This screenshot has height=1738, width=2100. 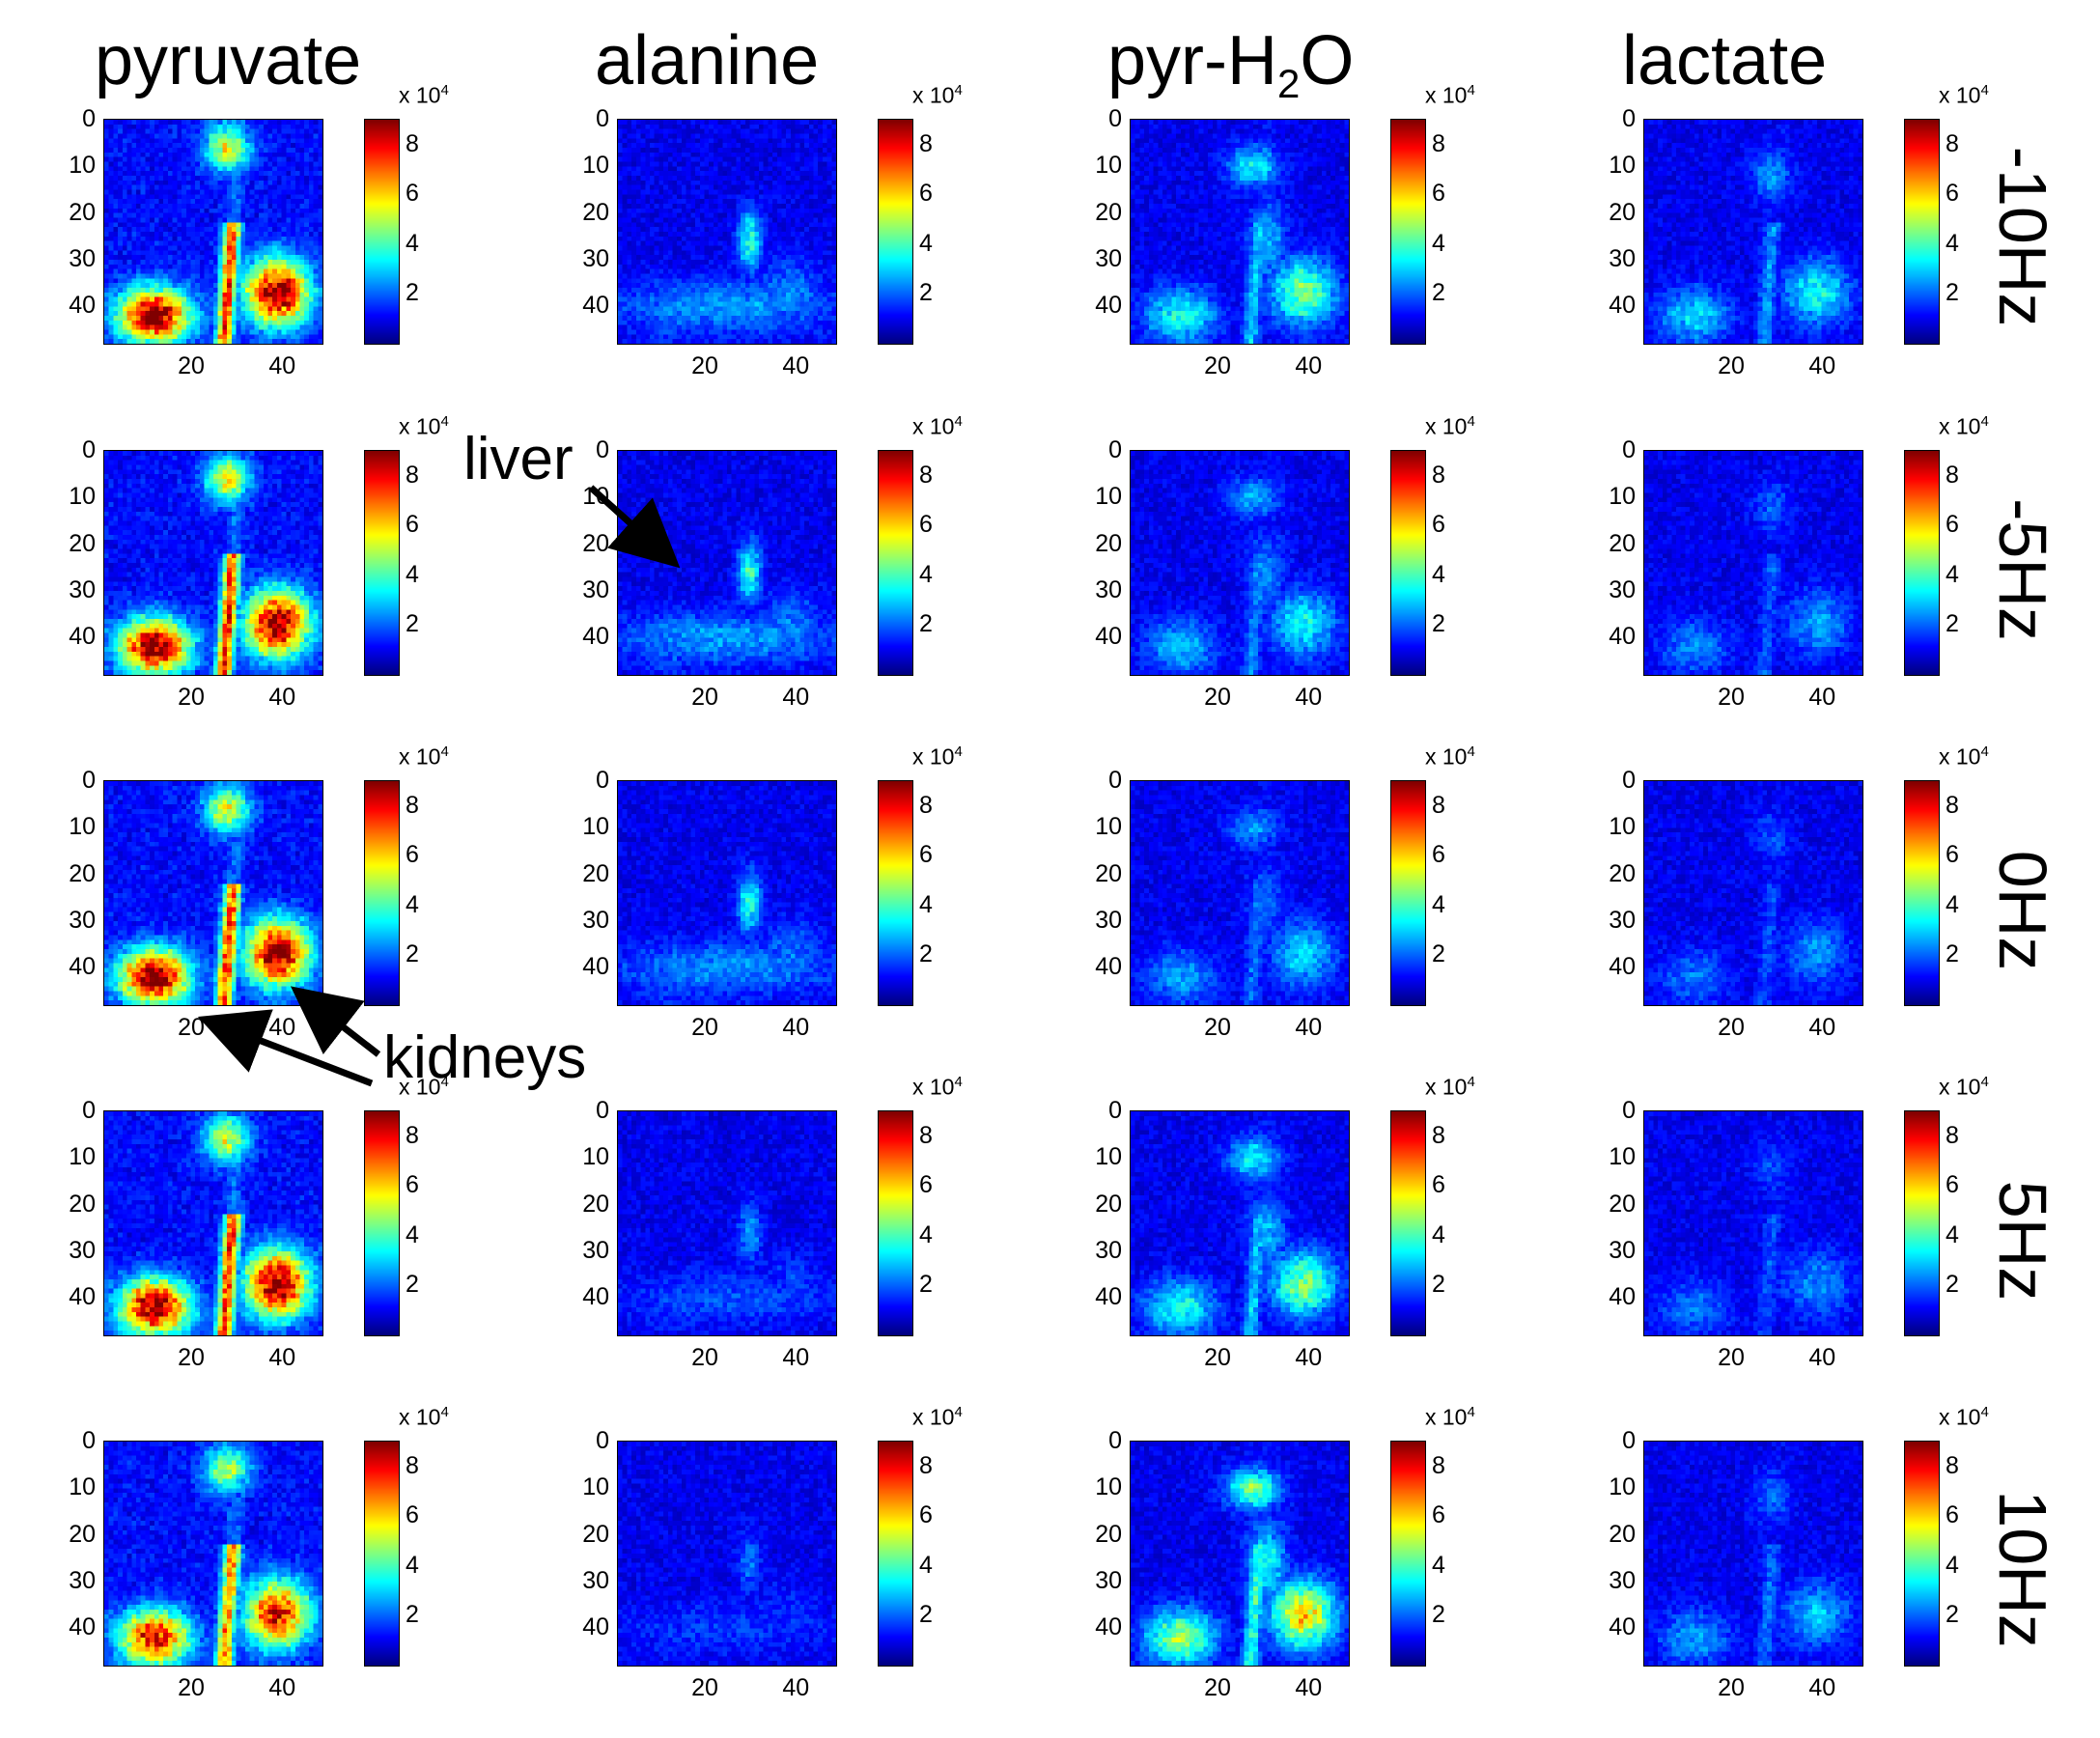 I want to click on row-label-1: -5Hz, so click(x=2023, y=569).